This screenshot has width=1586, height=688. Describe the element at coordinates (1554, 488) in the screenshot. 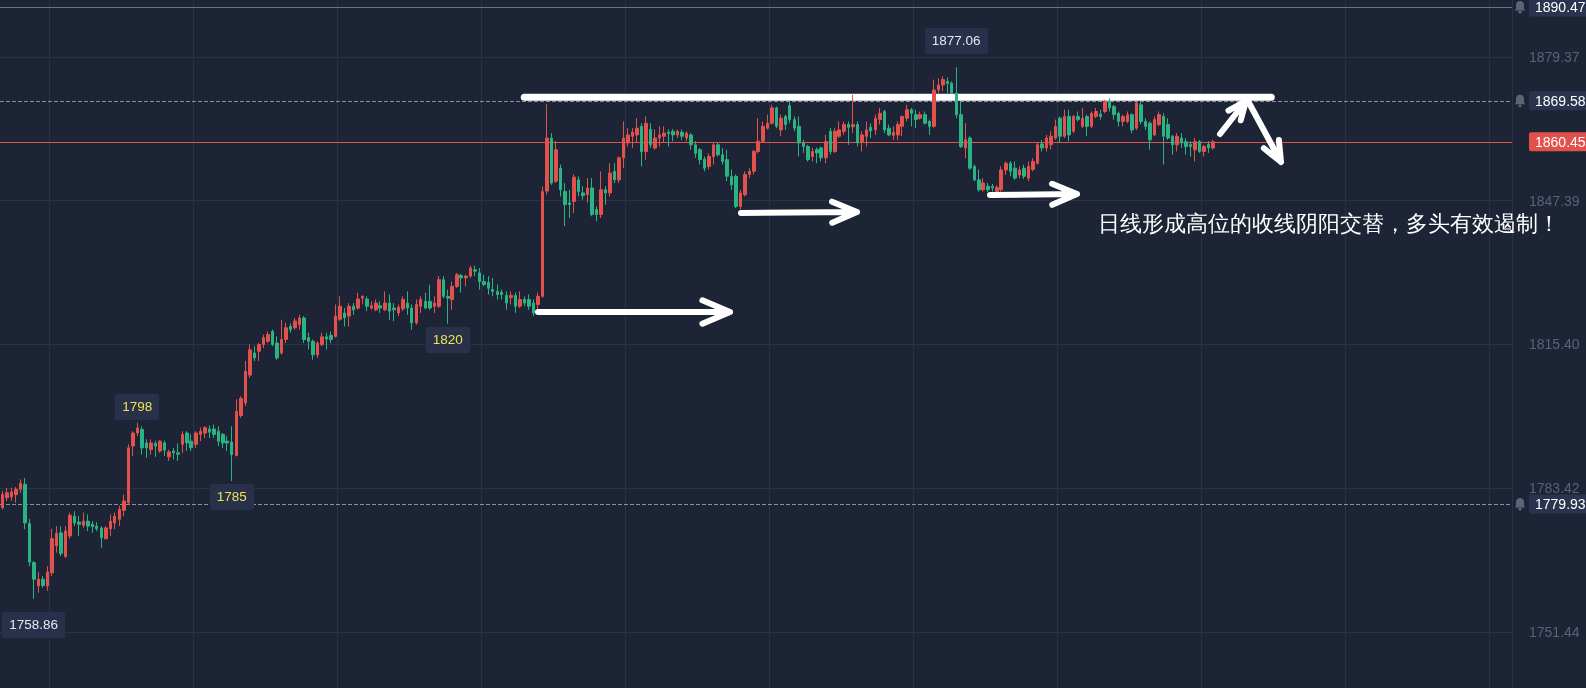

I see `y-tick-label: 1783.42` at that location.